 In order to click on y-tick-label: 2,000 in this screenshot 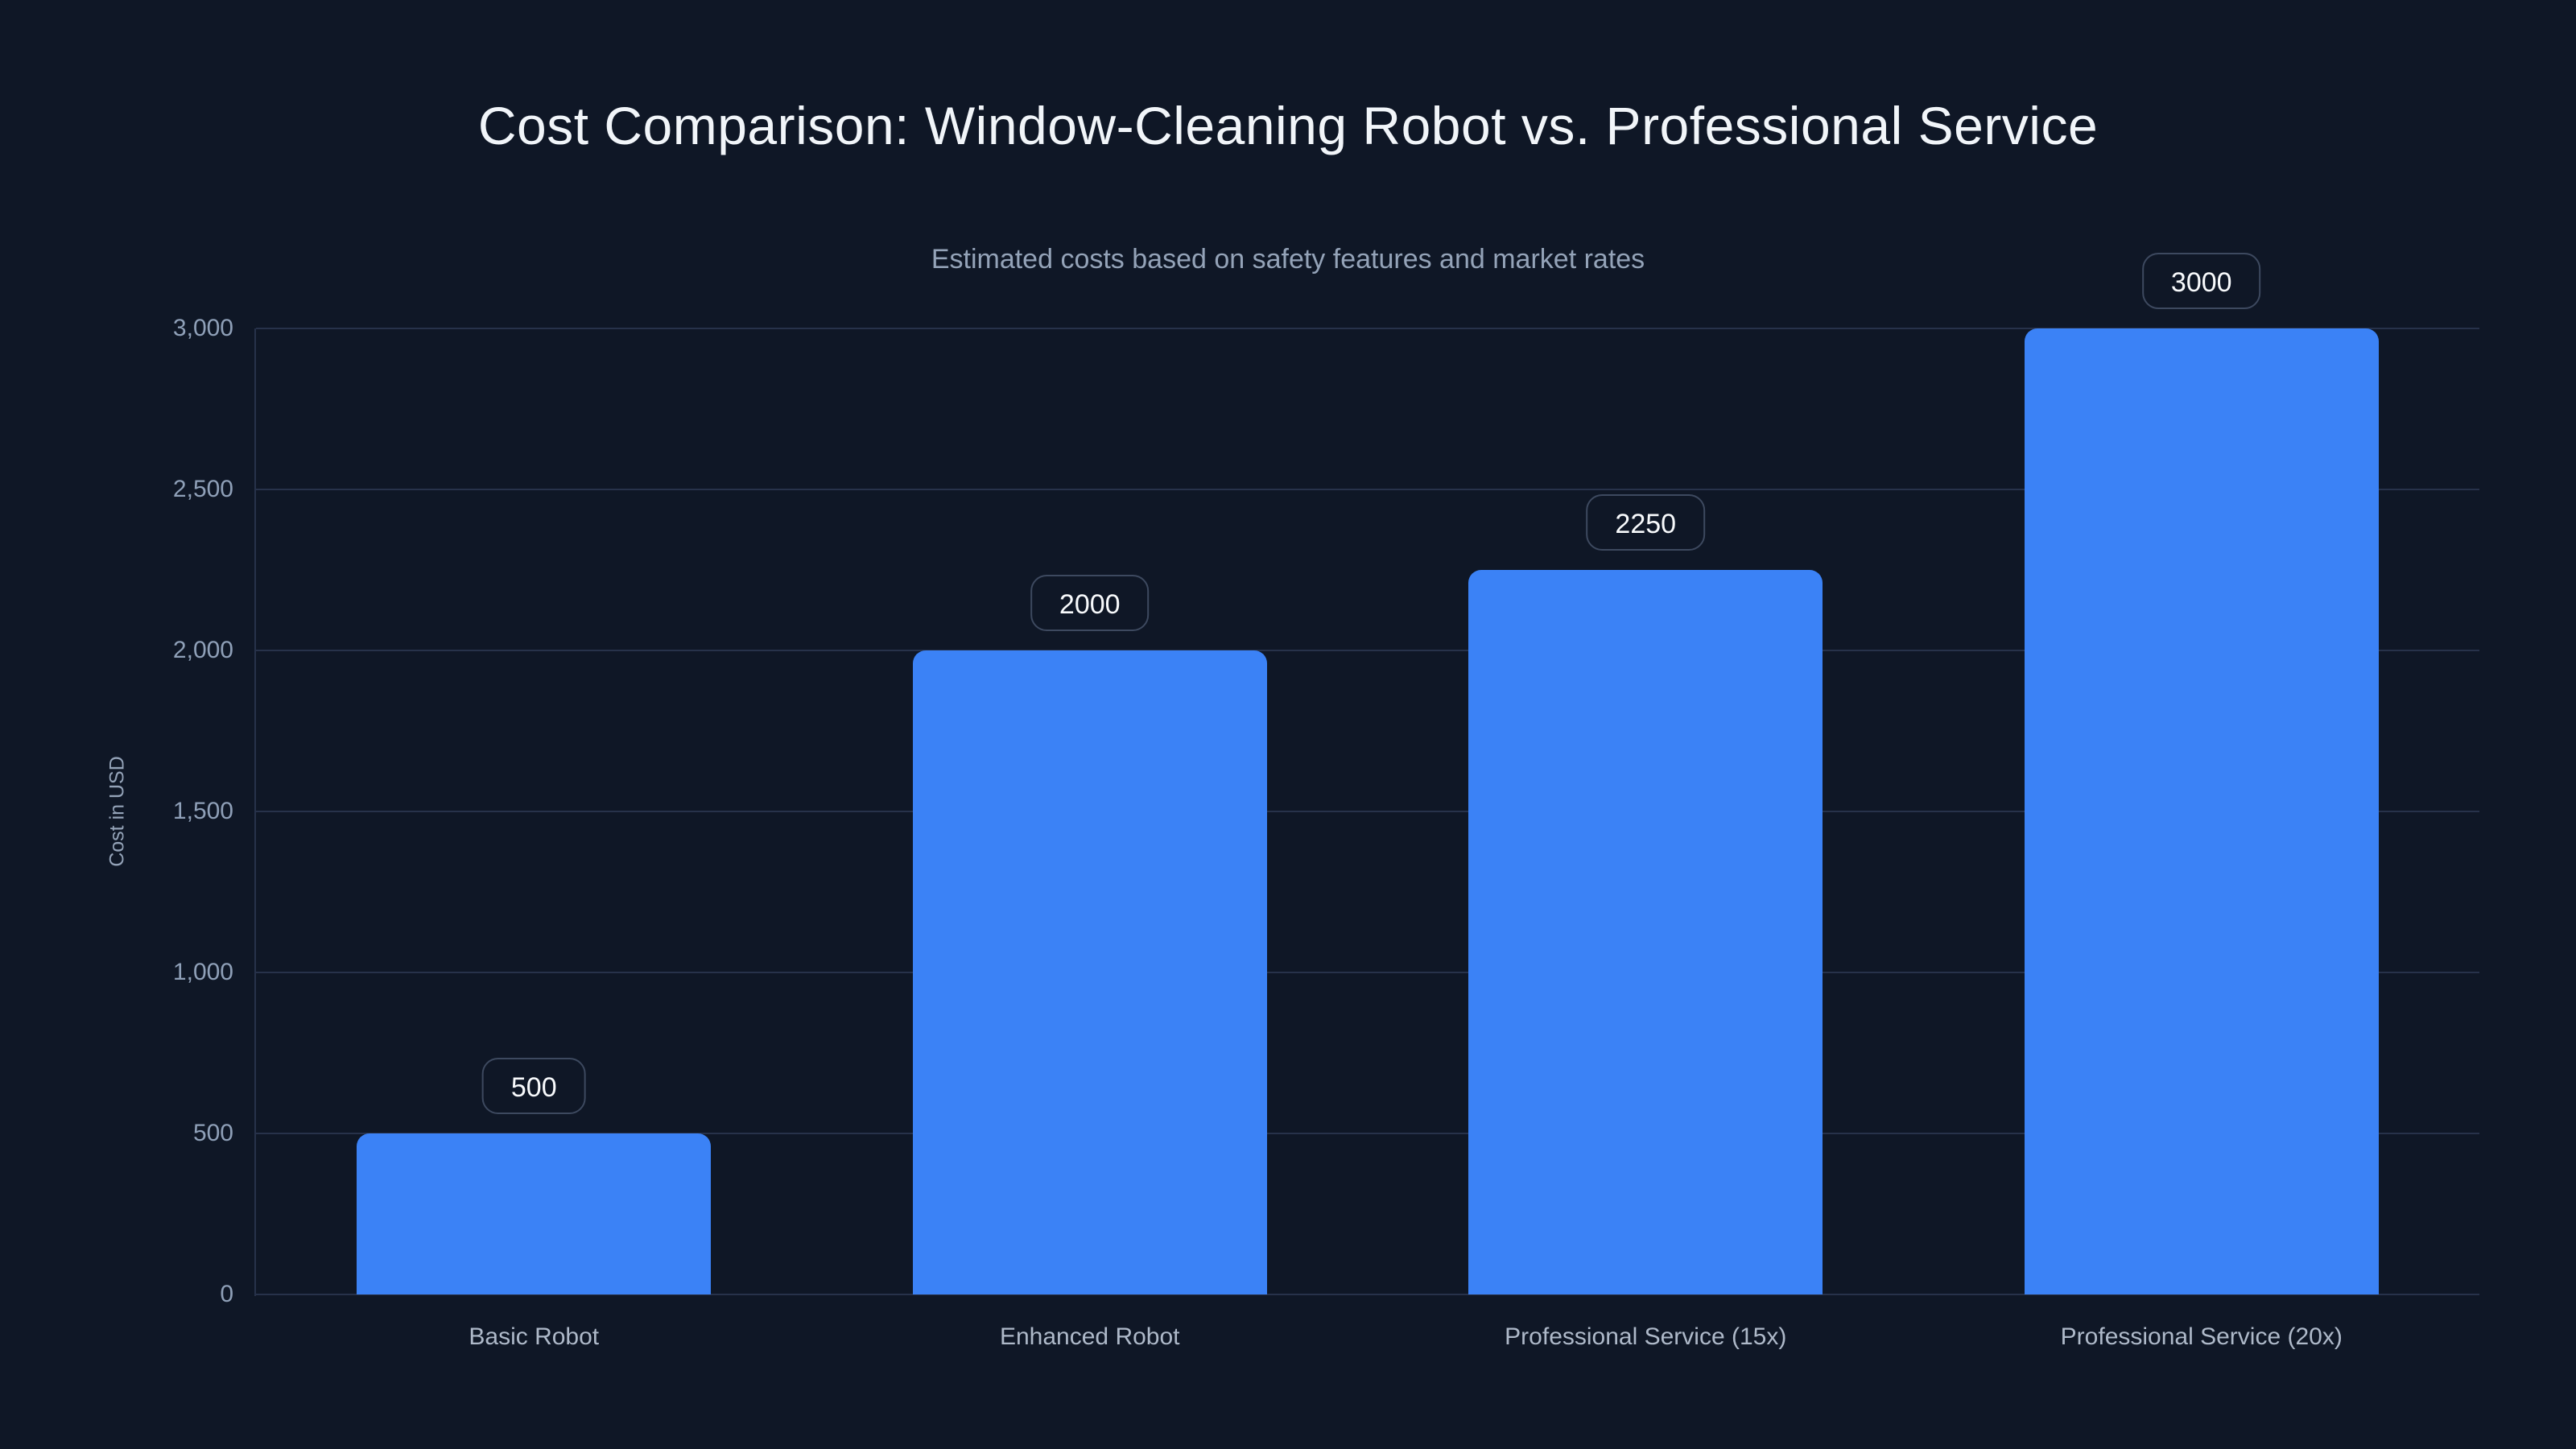, I will do `click(202, 650)`.